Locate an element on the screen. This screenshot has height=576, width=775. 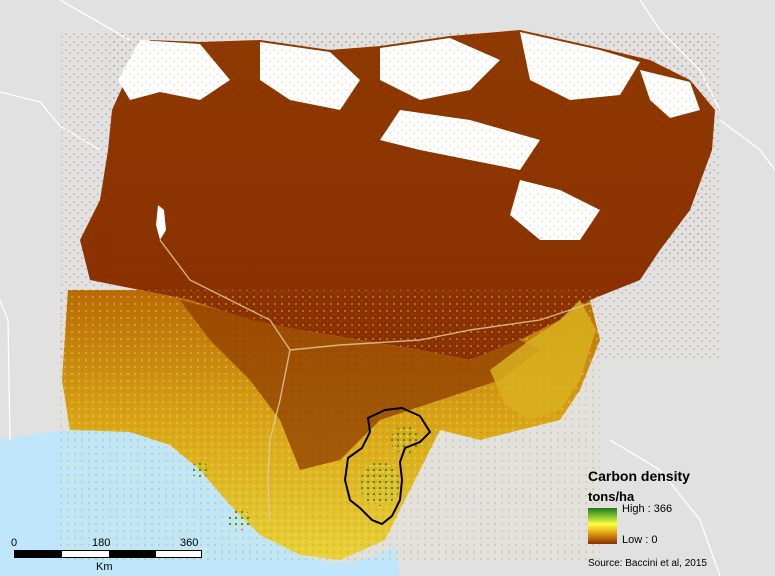
eastern-highlands is located at coordinates (543, 360).